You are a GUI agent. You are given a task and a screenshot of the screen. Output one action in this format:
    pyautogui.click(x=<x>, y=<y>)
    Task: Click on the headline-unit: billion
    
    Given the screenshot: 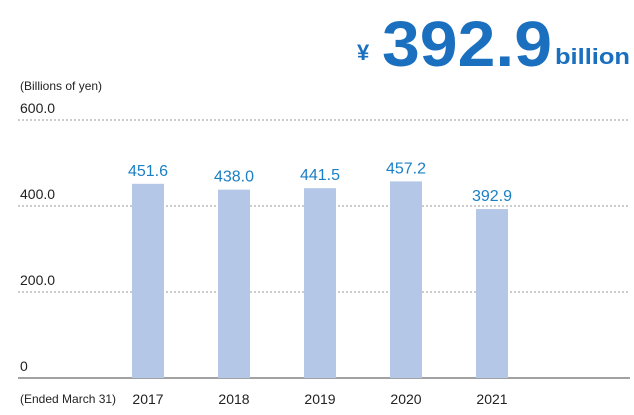 What is the action you would take?
    pyautogui.click(x=592, y=56)
    